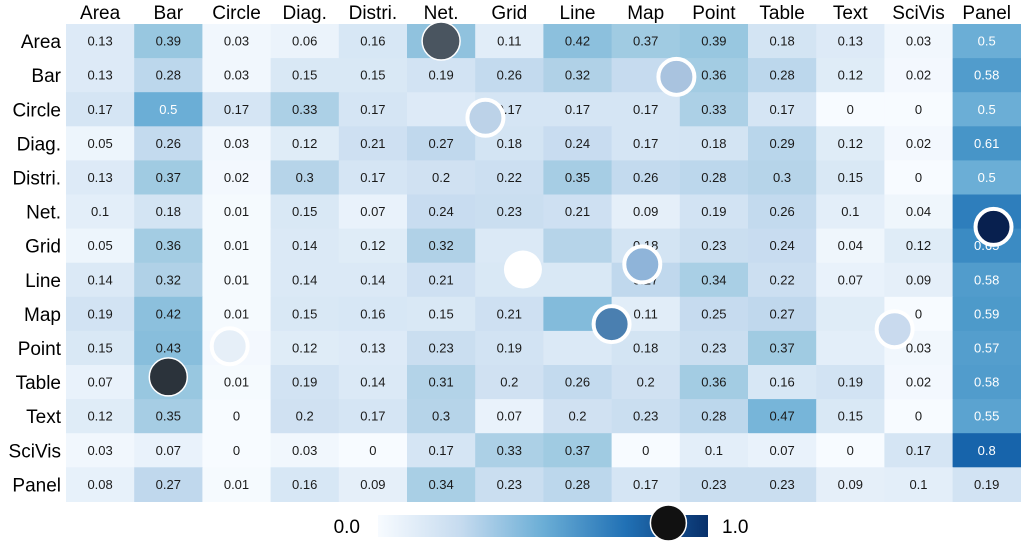 Image resolution: width=1021 pixels, height=541 pixels. I want to click on cell-value-label: 0.37, so click(168, 177).